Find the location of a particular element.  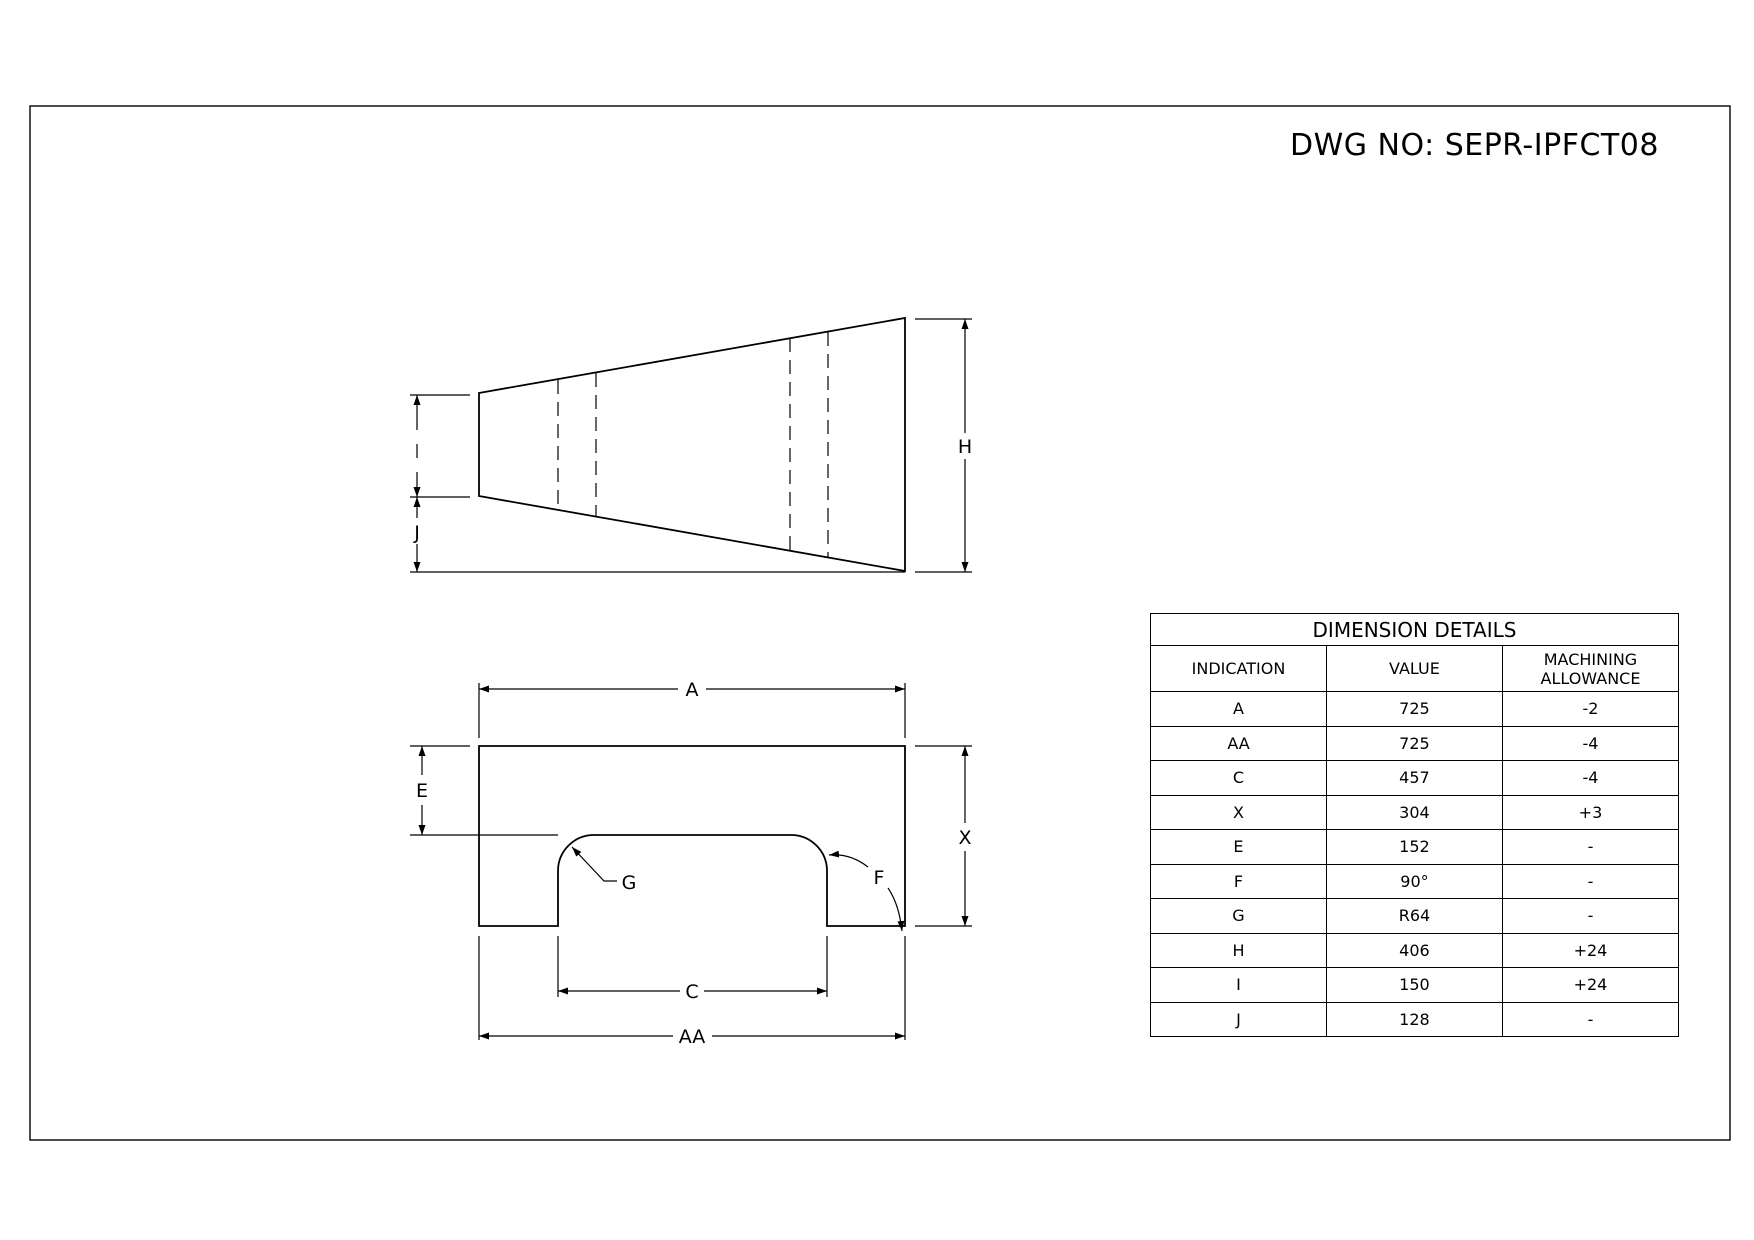

table-row: X 304 +3 is located at coordinates (1415, 812).